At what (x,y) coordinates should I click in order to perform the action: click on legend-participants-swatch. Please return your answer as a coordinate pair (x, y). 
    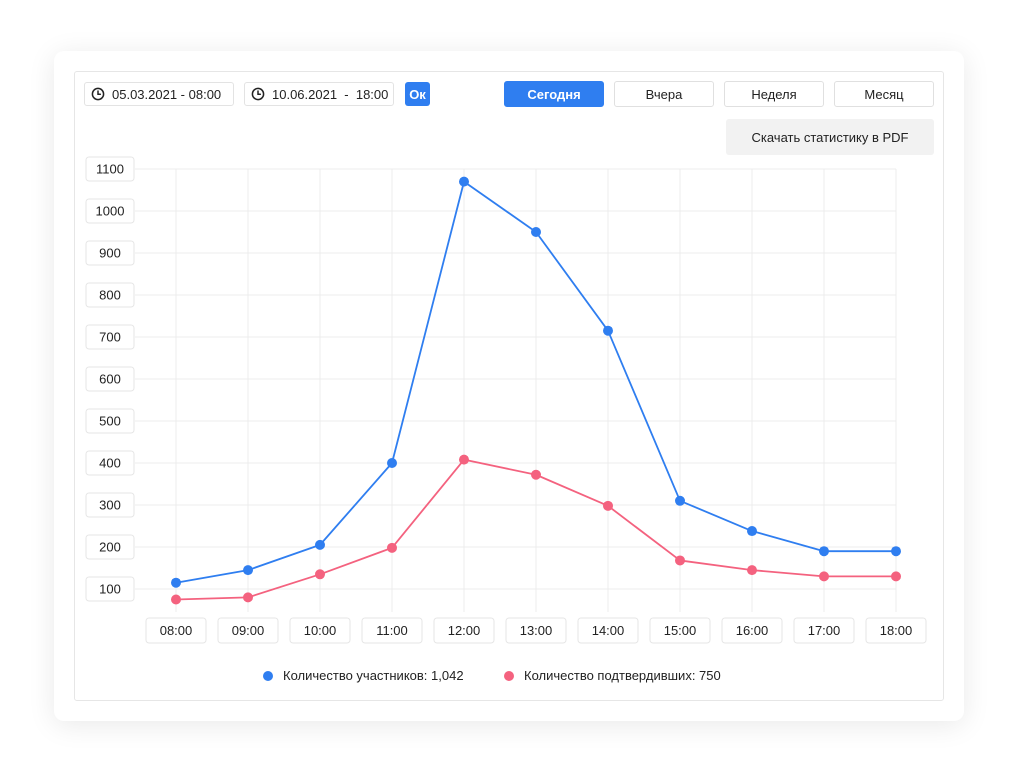
    Looking at the image, I should click on (268, 675).